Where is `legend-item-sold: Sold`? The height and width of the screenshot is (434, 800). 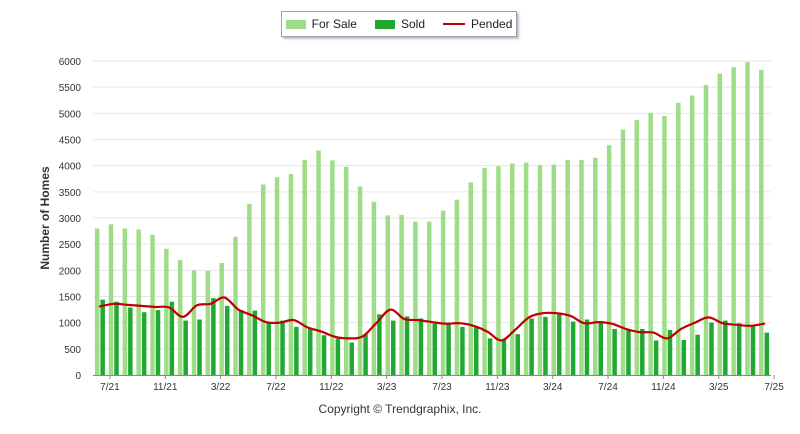 legend-item-sold: Sold is located at coordinates (399, 24).